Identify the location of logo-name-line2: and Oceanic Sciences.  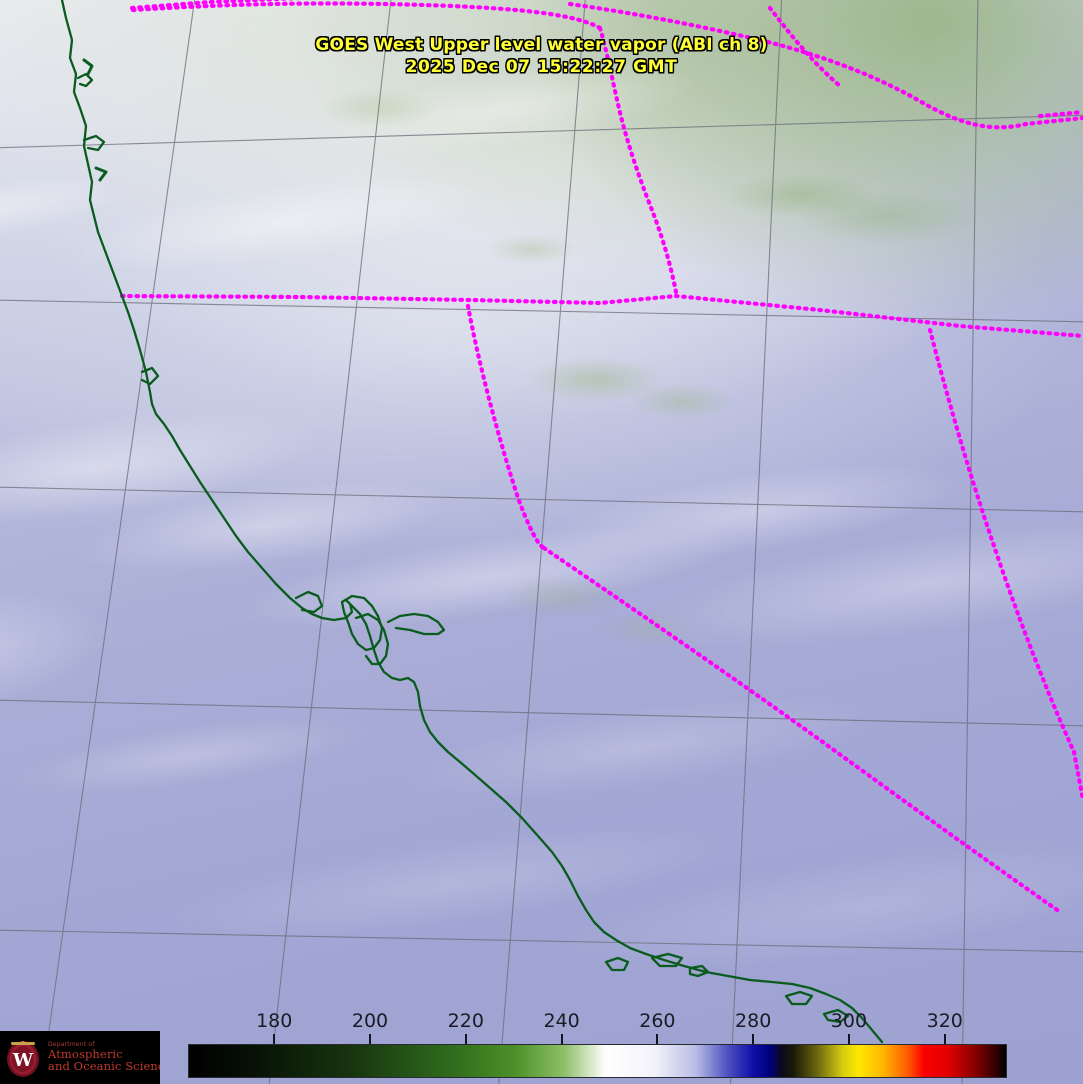
(104, 1065).